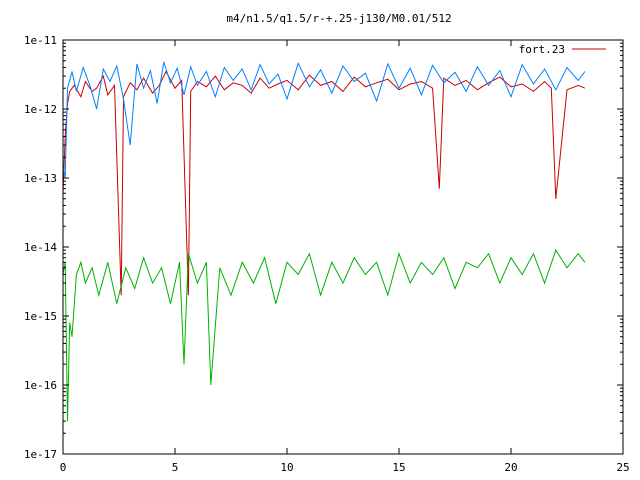 The width and height of the screenshot is (640, 480). Describe the element at coordinates (40, 109) in the screenshot. I see `y-tick-label: 1e-12` at that location.